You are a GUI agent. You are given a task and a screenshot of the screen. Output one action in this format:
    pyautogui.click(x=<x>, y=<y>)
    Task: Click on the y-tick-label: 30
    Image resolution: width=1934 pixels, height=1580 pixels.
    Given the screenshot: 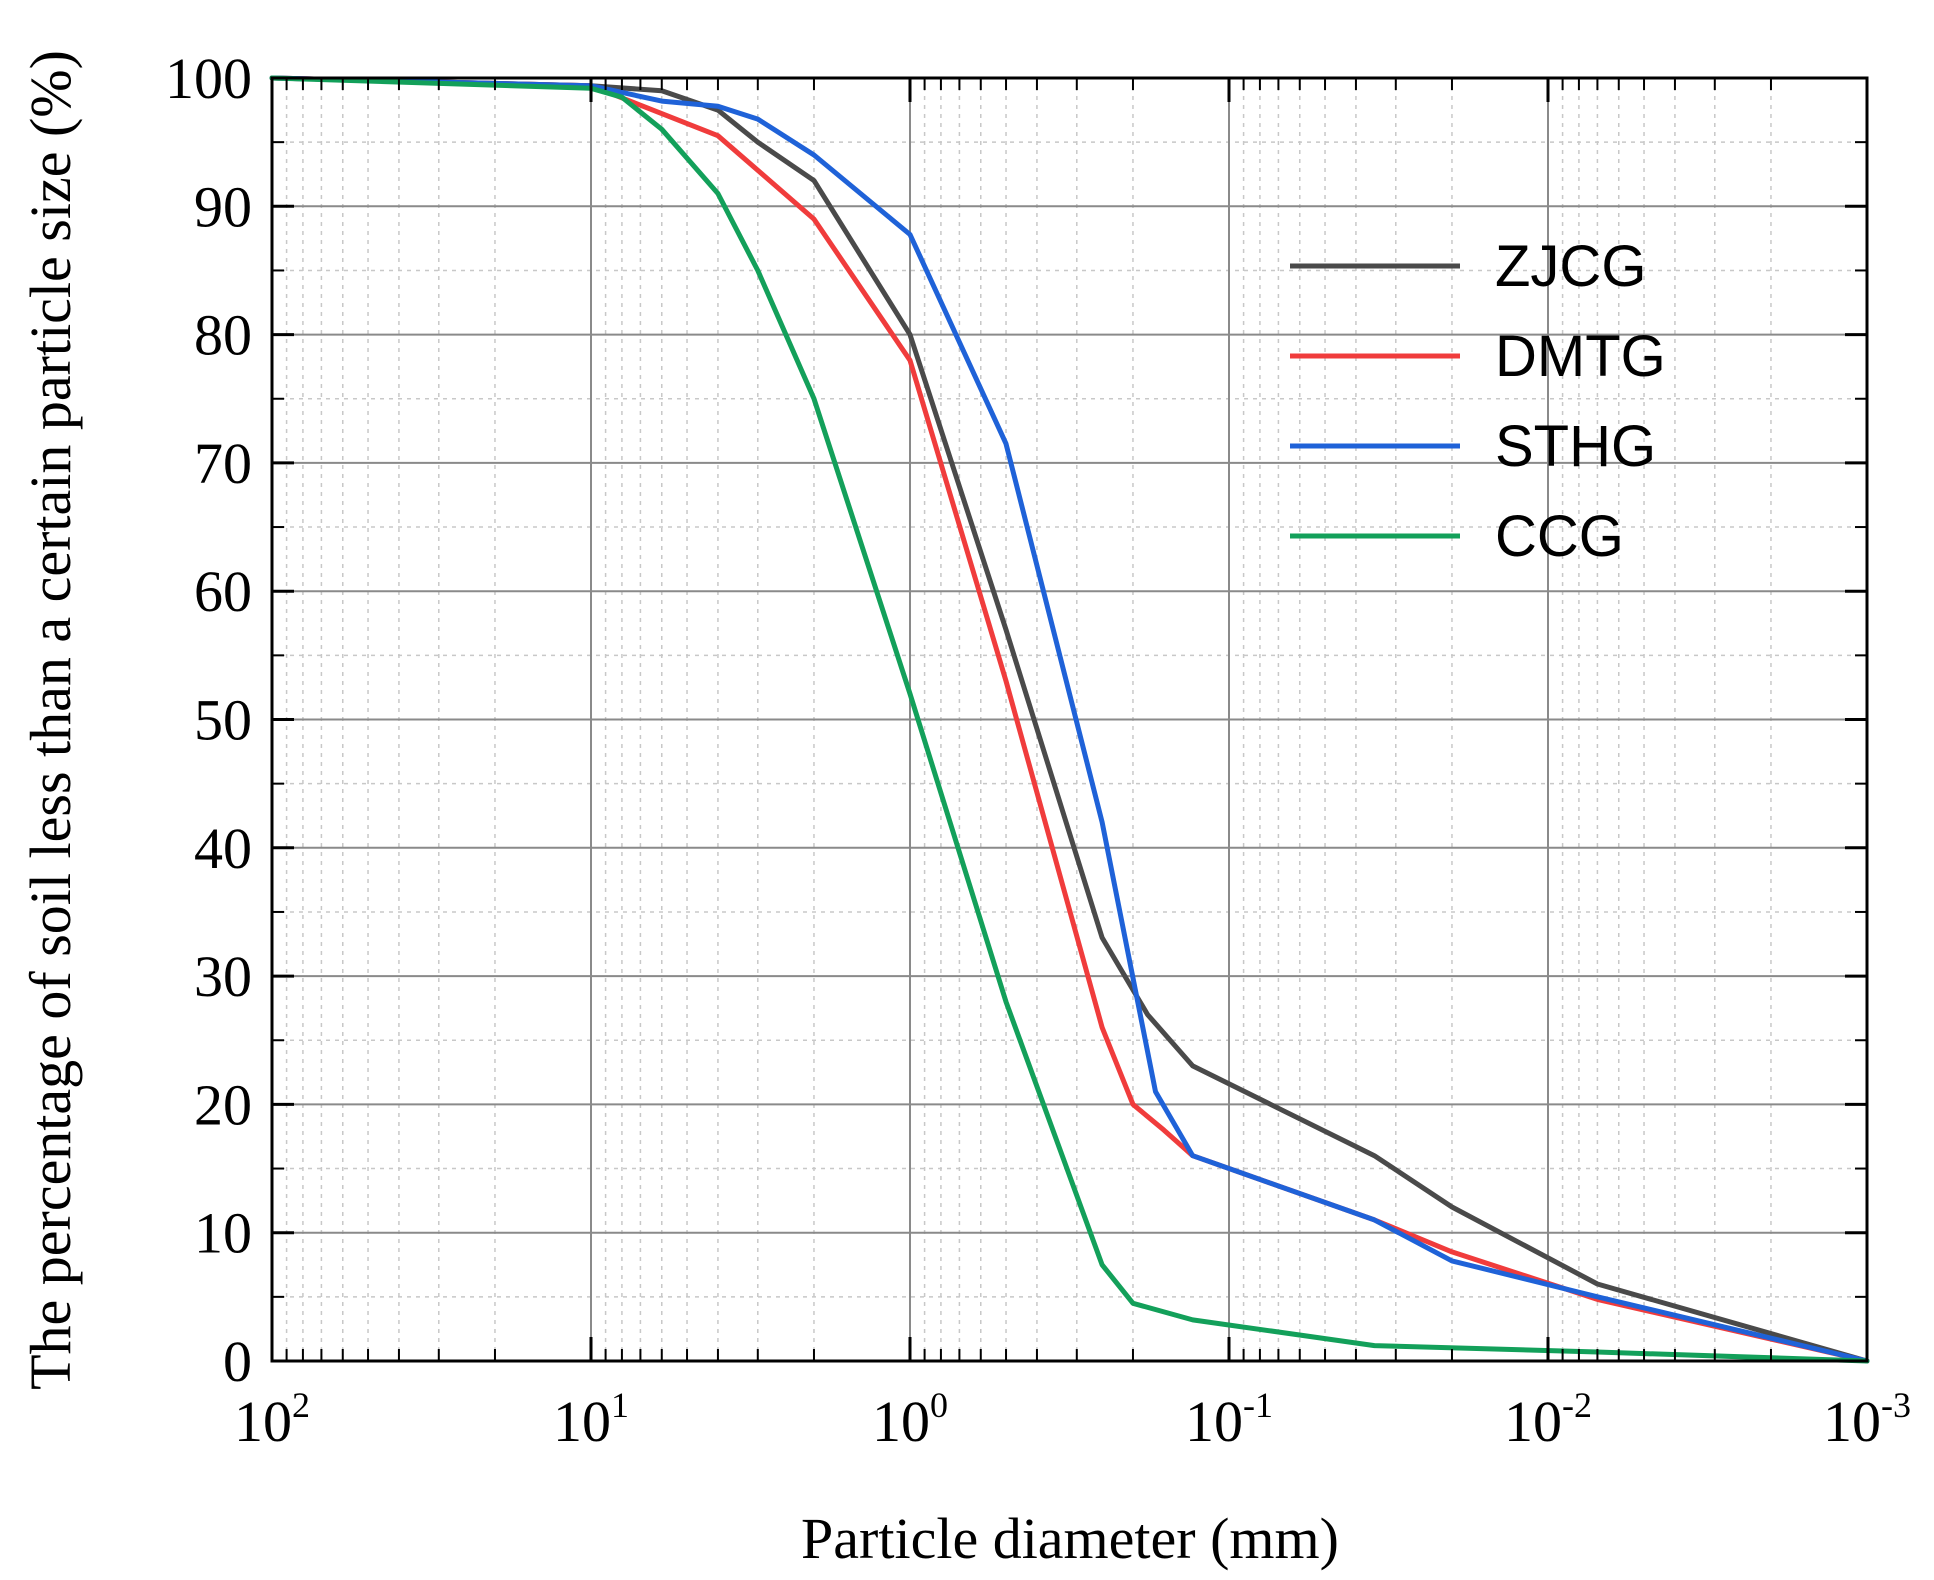 What is the action you would take?
    pyautogui.click(x=223, y=976)
    